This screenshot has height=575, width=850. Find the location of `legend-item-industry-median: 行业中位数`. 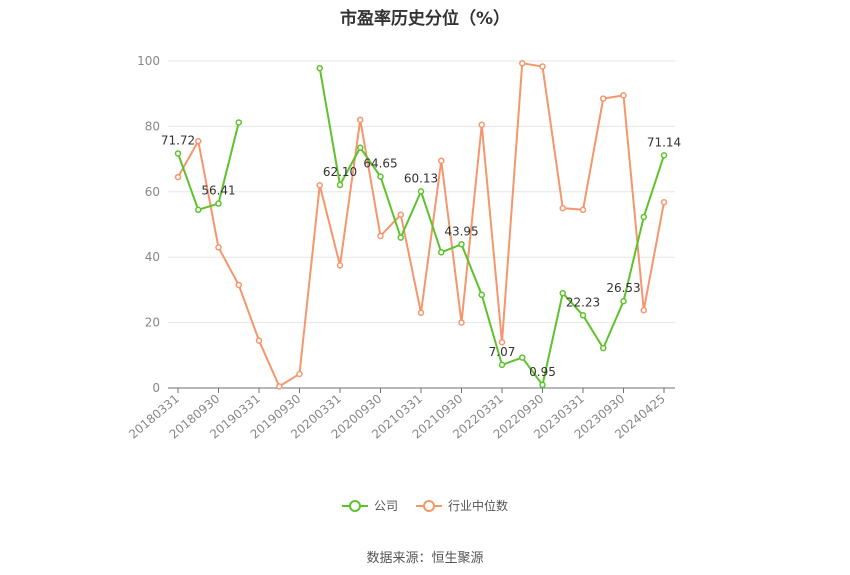

legend-item-industry-median: 行业中位数 is located at coordinates (462, 505).